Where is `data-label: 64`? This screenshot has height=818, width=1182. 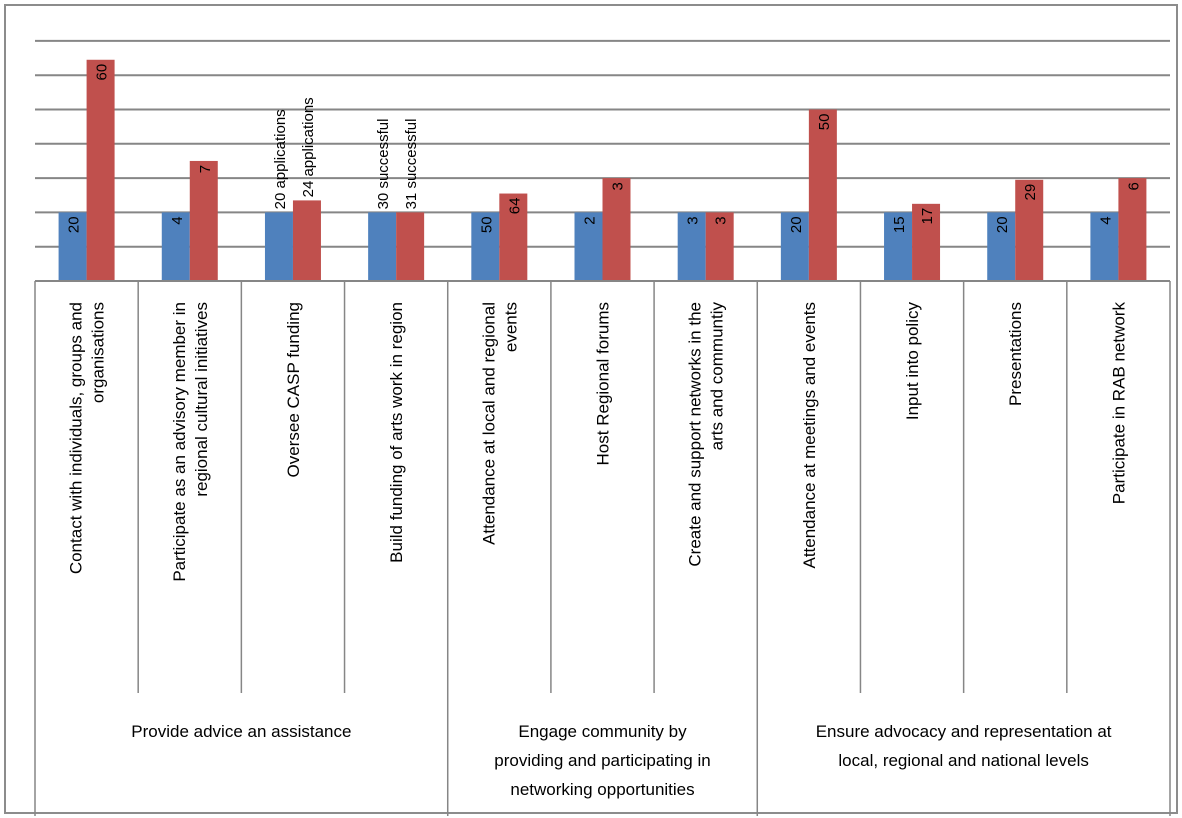 data-label: 64 is located at coordinates (514, 206).